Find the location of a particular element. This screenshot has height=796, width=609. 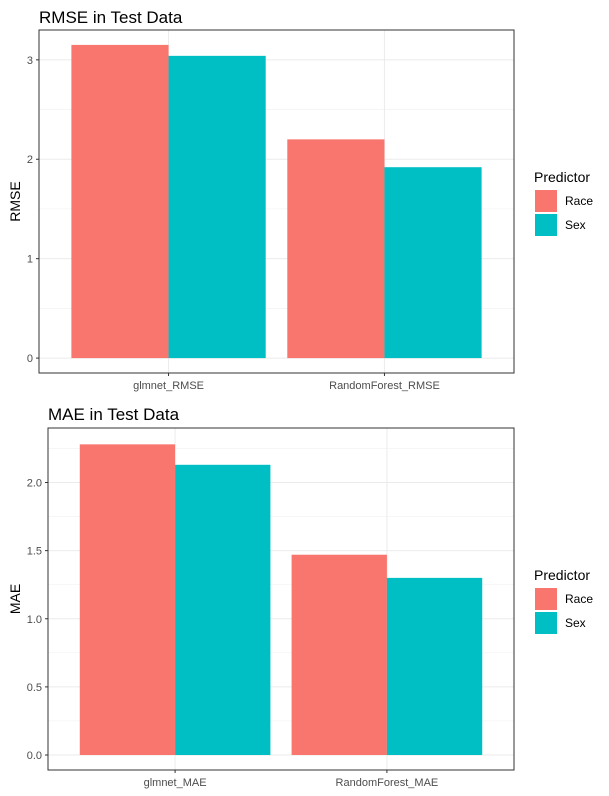

chart-title: MAE in Test Data is located at coordinates (114, 414).